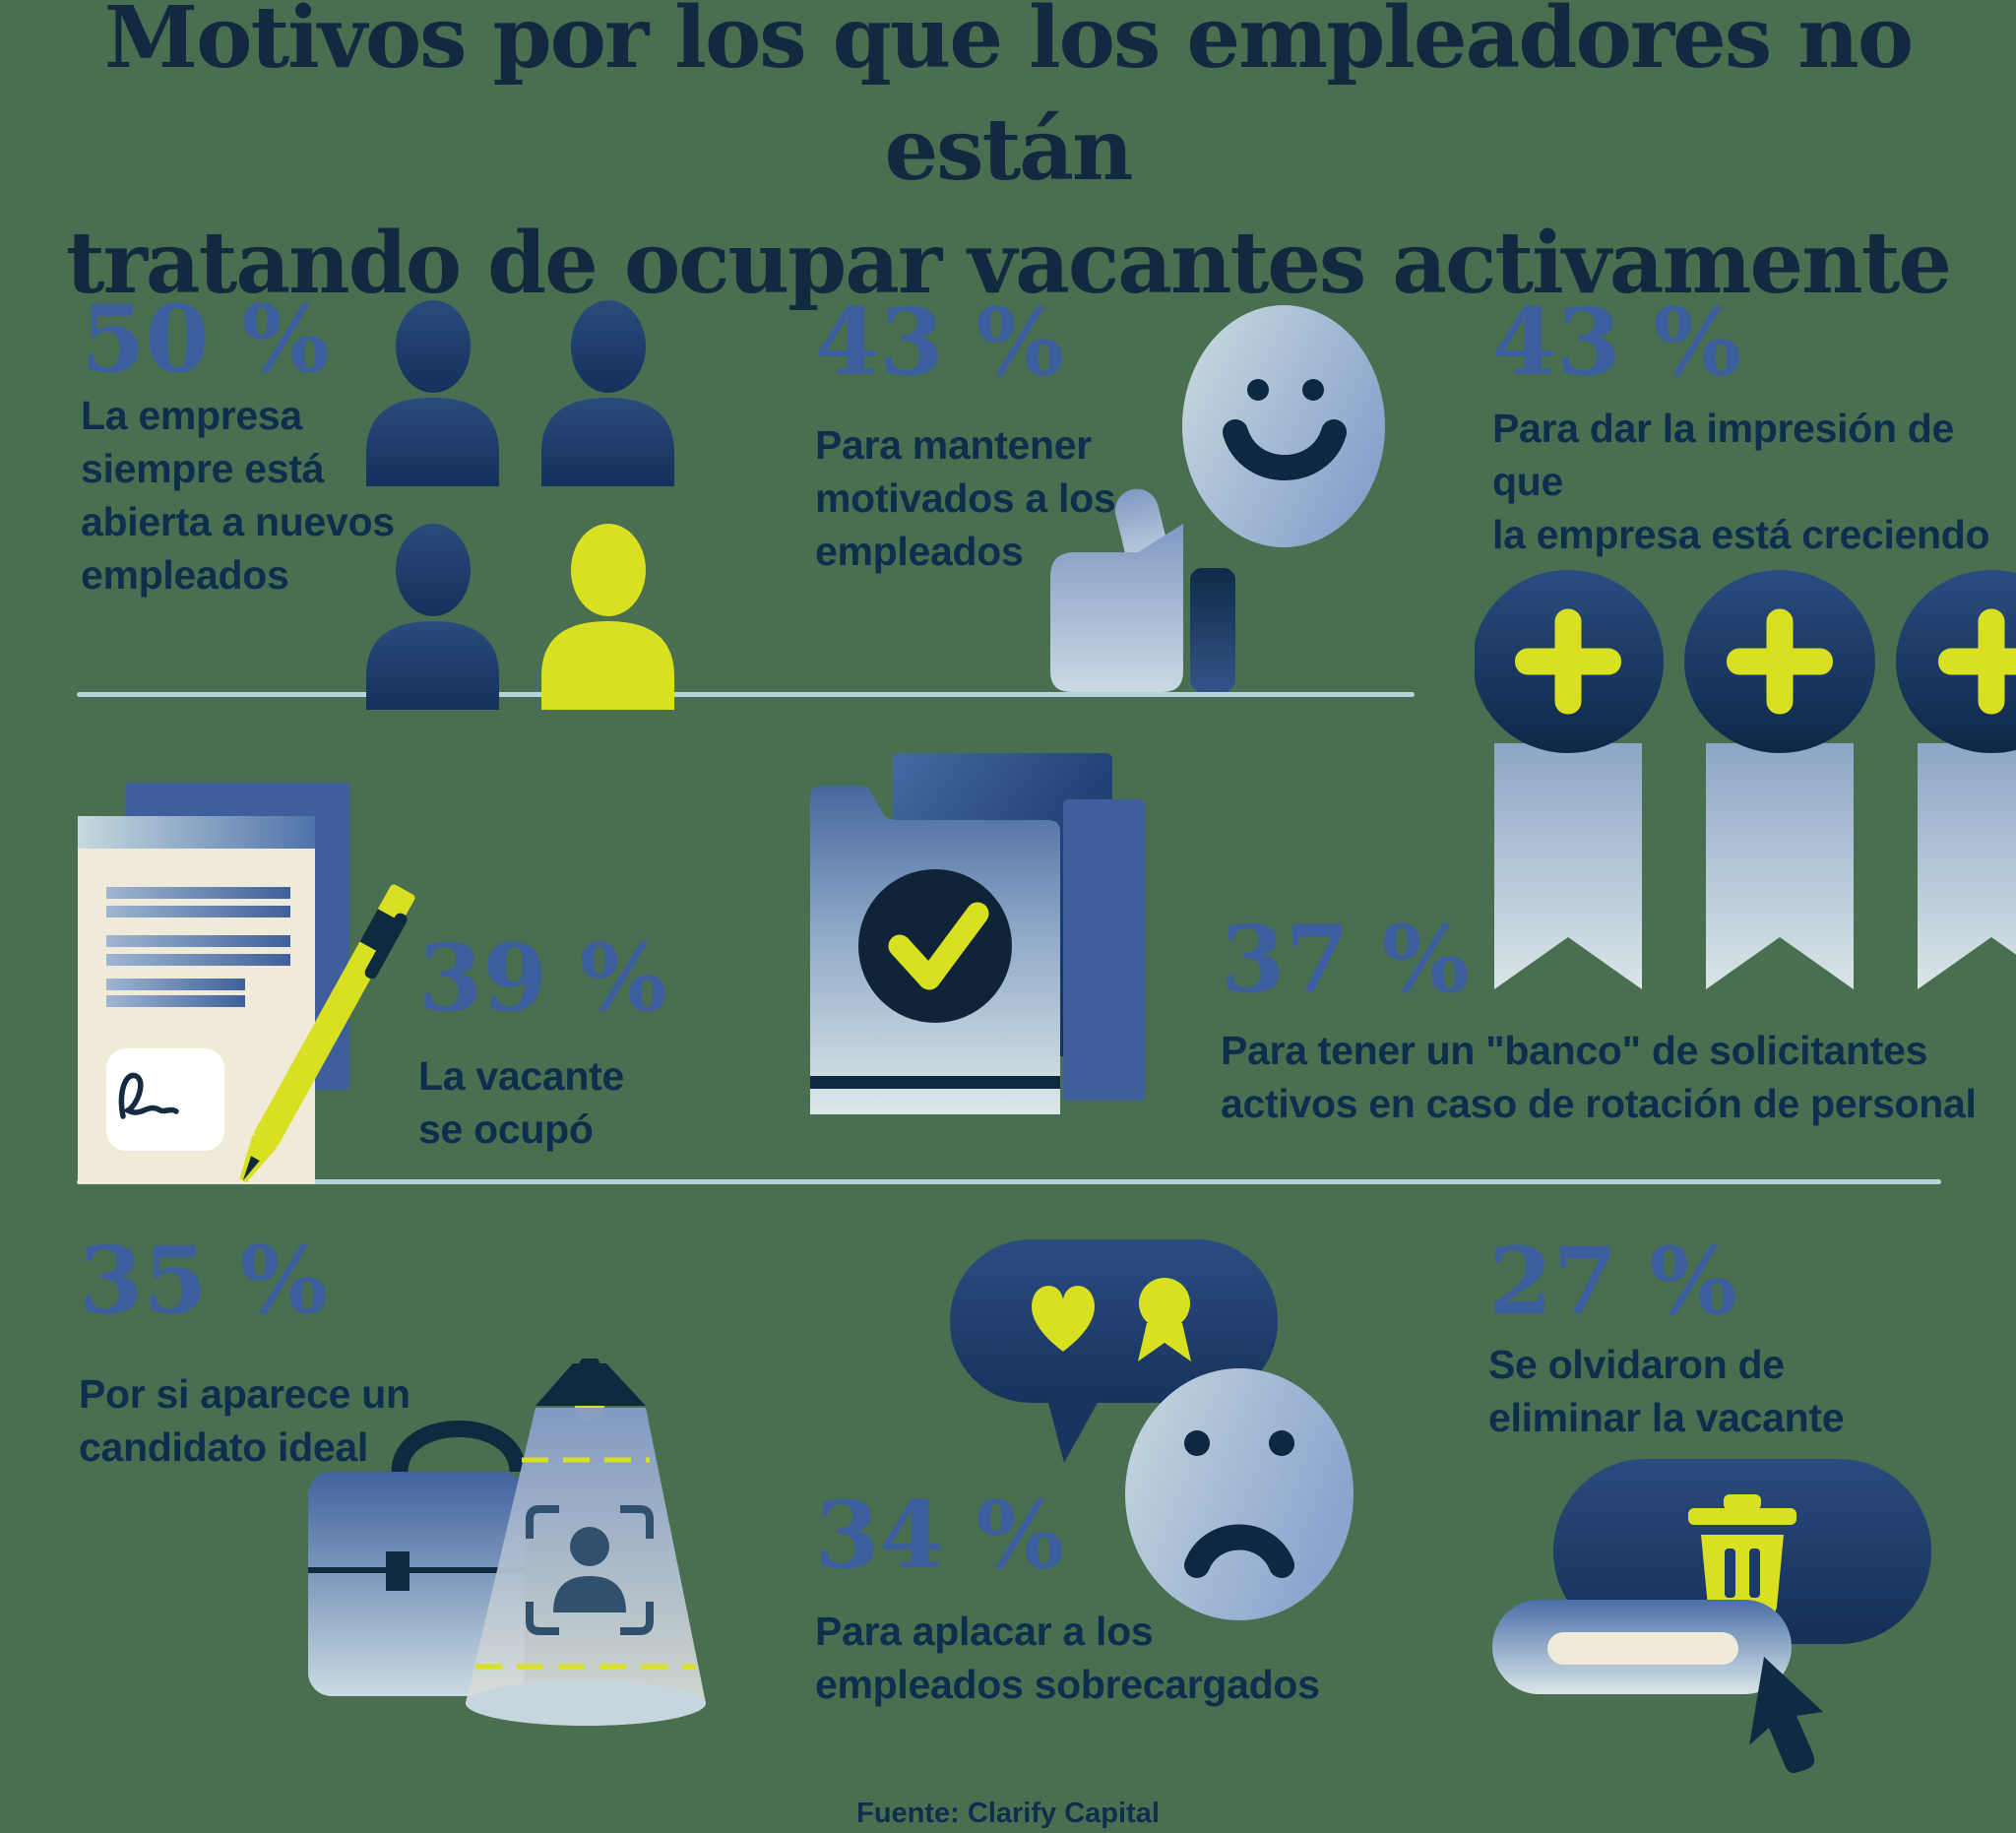 The width and height of the screenshot is (2016, 1833). I want to click on source-attribution: Fuente: Clarify Capital, so click(1008, 1813).